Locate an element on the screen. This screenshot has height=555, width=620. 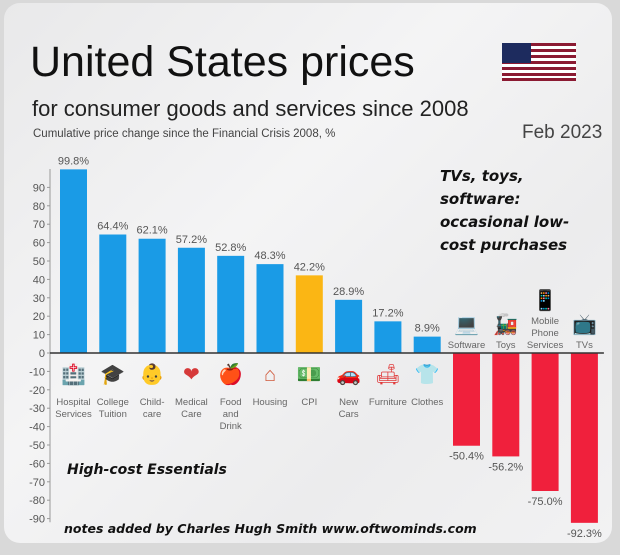
category-label: and is located at coordinates (231, 414).